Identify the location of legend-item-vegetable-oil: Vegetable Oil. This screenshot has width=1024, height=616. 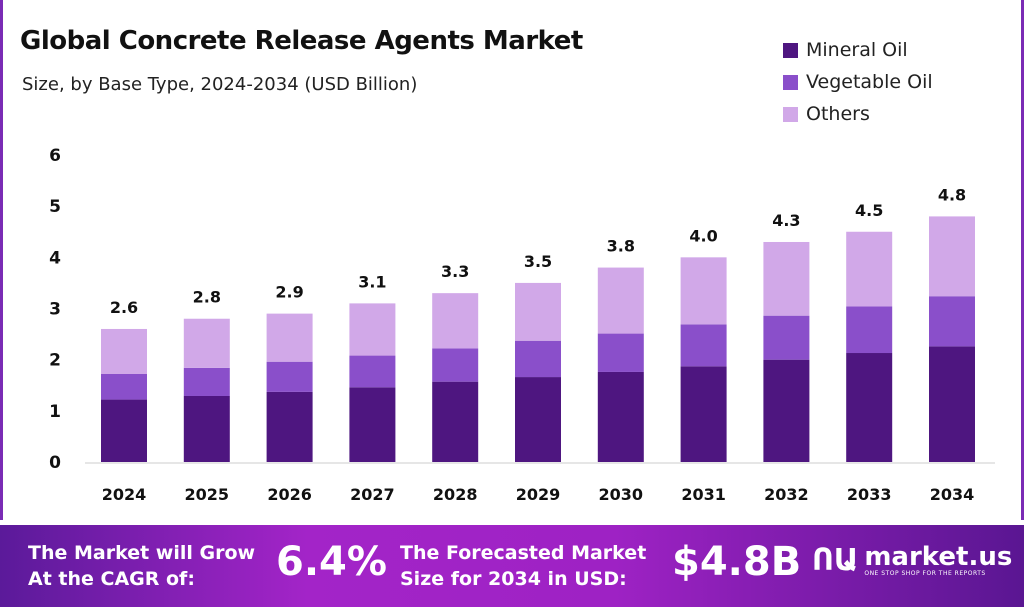
(858, 82).